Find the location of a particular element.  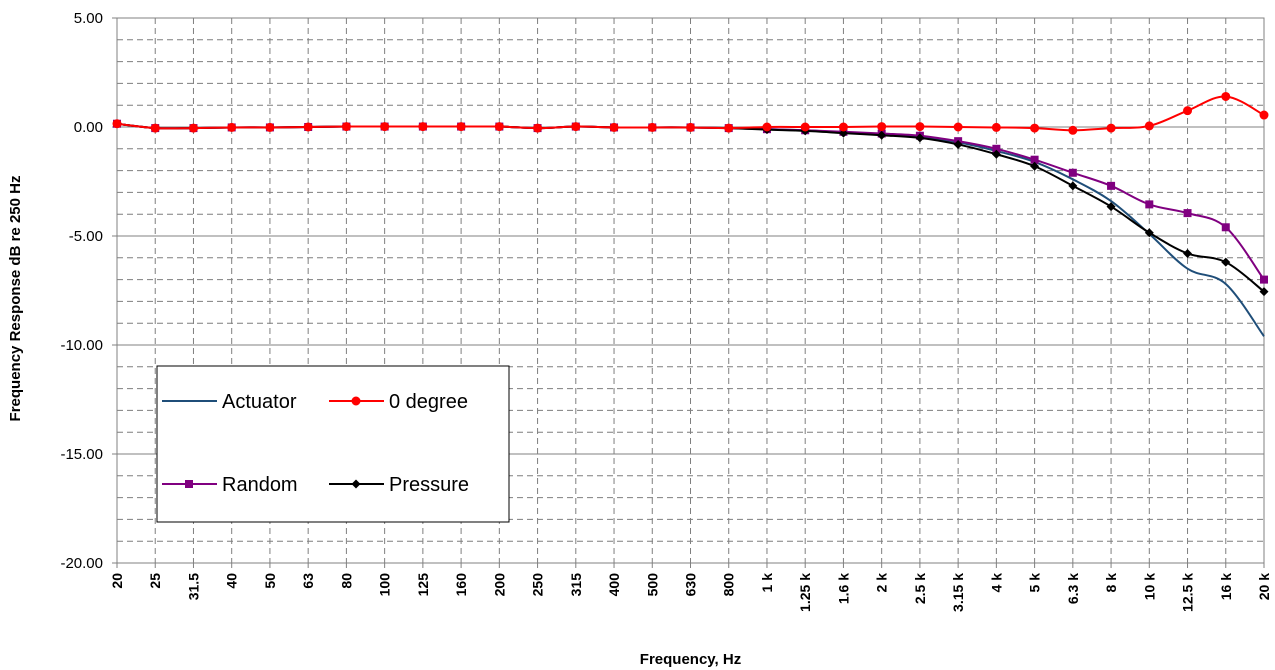

x-tick-label: 2.5 k is located at coordinates (920, 588).